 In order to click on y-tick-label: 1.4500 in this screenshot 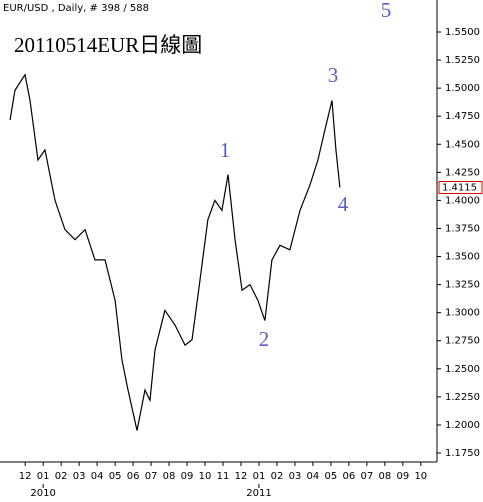, I will do `click(462, 144)`.